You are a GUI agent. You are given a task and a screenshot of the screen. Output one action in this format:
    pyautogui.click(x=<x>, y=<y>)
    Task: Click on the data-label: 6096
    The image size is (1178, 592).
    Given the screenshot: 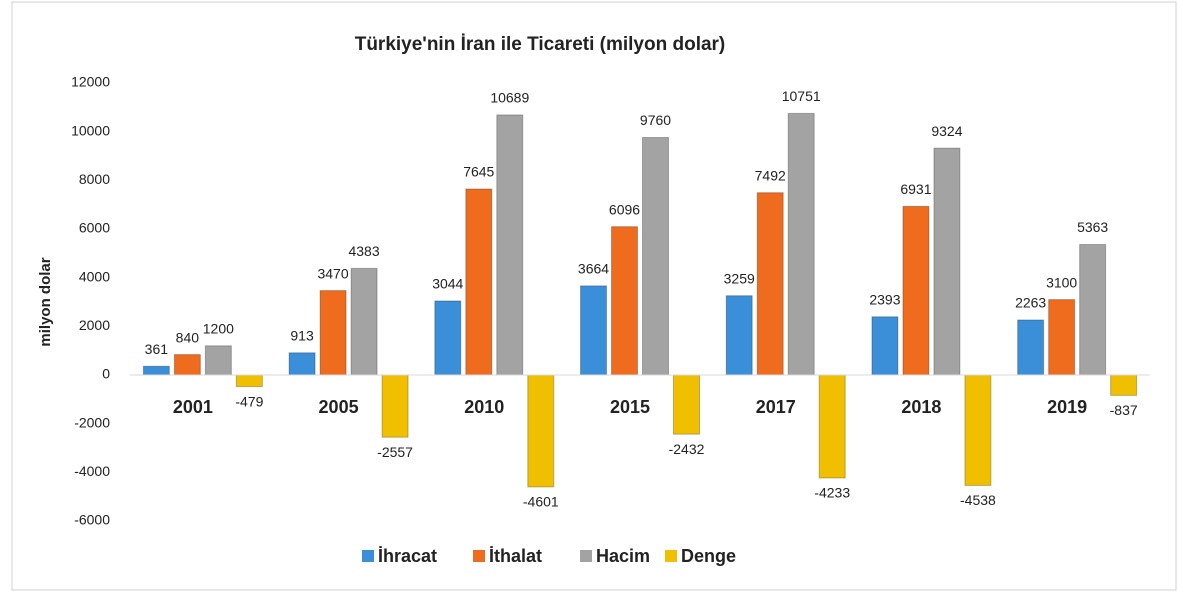 What is the action you would take?
    pyautogui.click(x=624, y=209)
    